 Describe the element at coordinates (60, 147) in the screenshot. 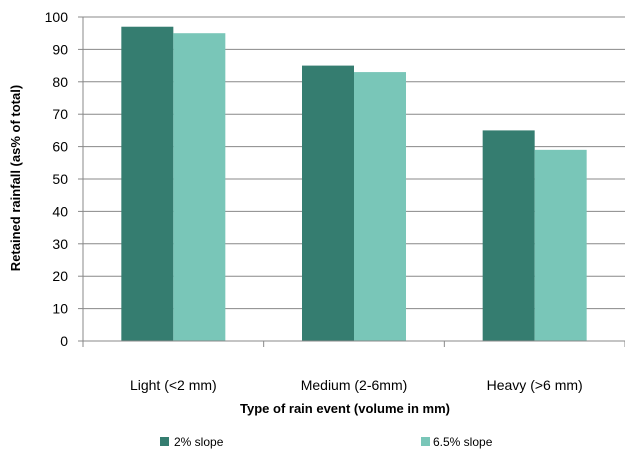

I see `y-tick-label-60: 60` at that location.